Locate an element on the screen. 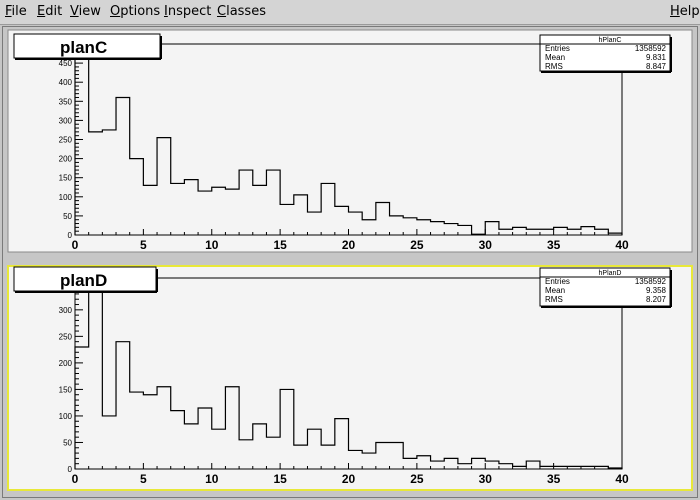 This screenshot has width=700, height=500. stats-value: 8.847 is located at coordinates (656, 66).